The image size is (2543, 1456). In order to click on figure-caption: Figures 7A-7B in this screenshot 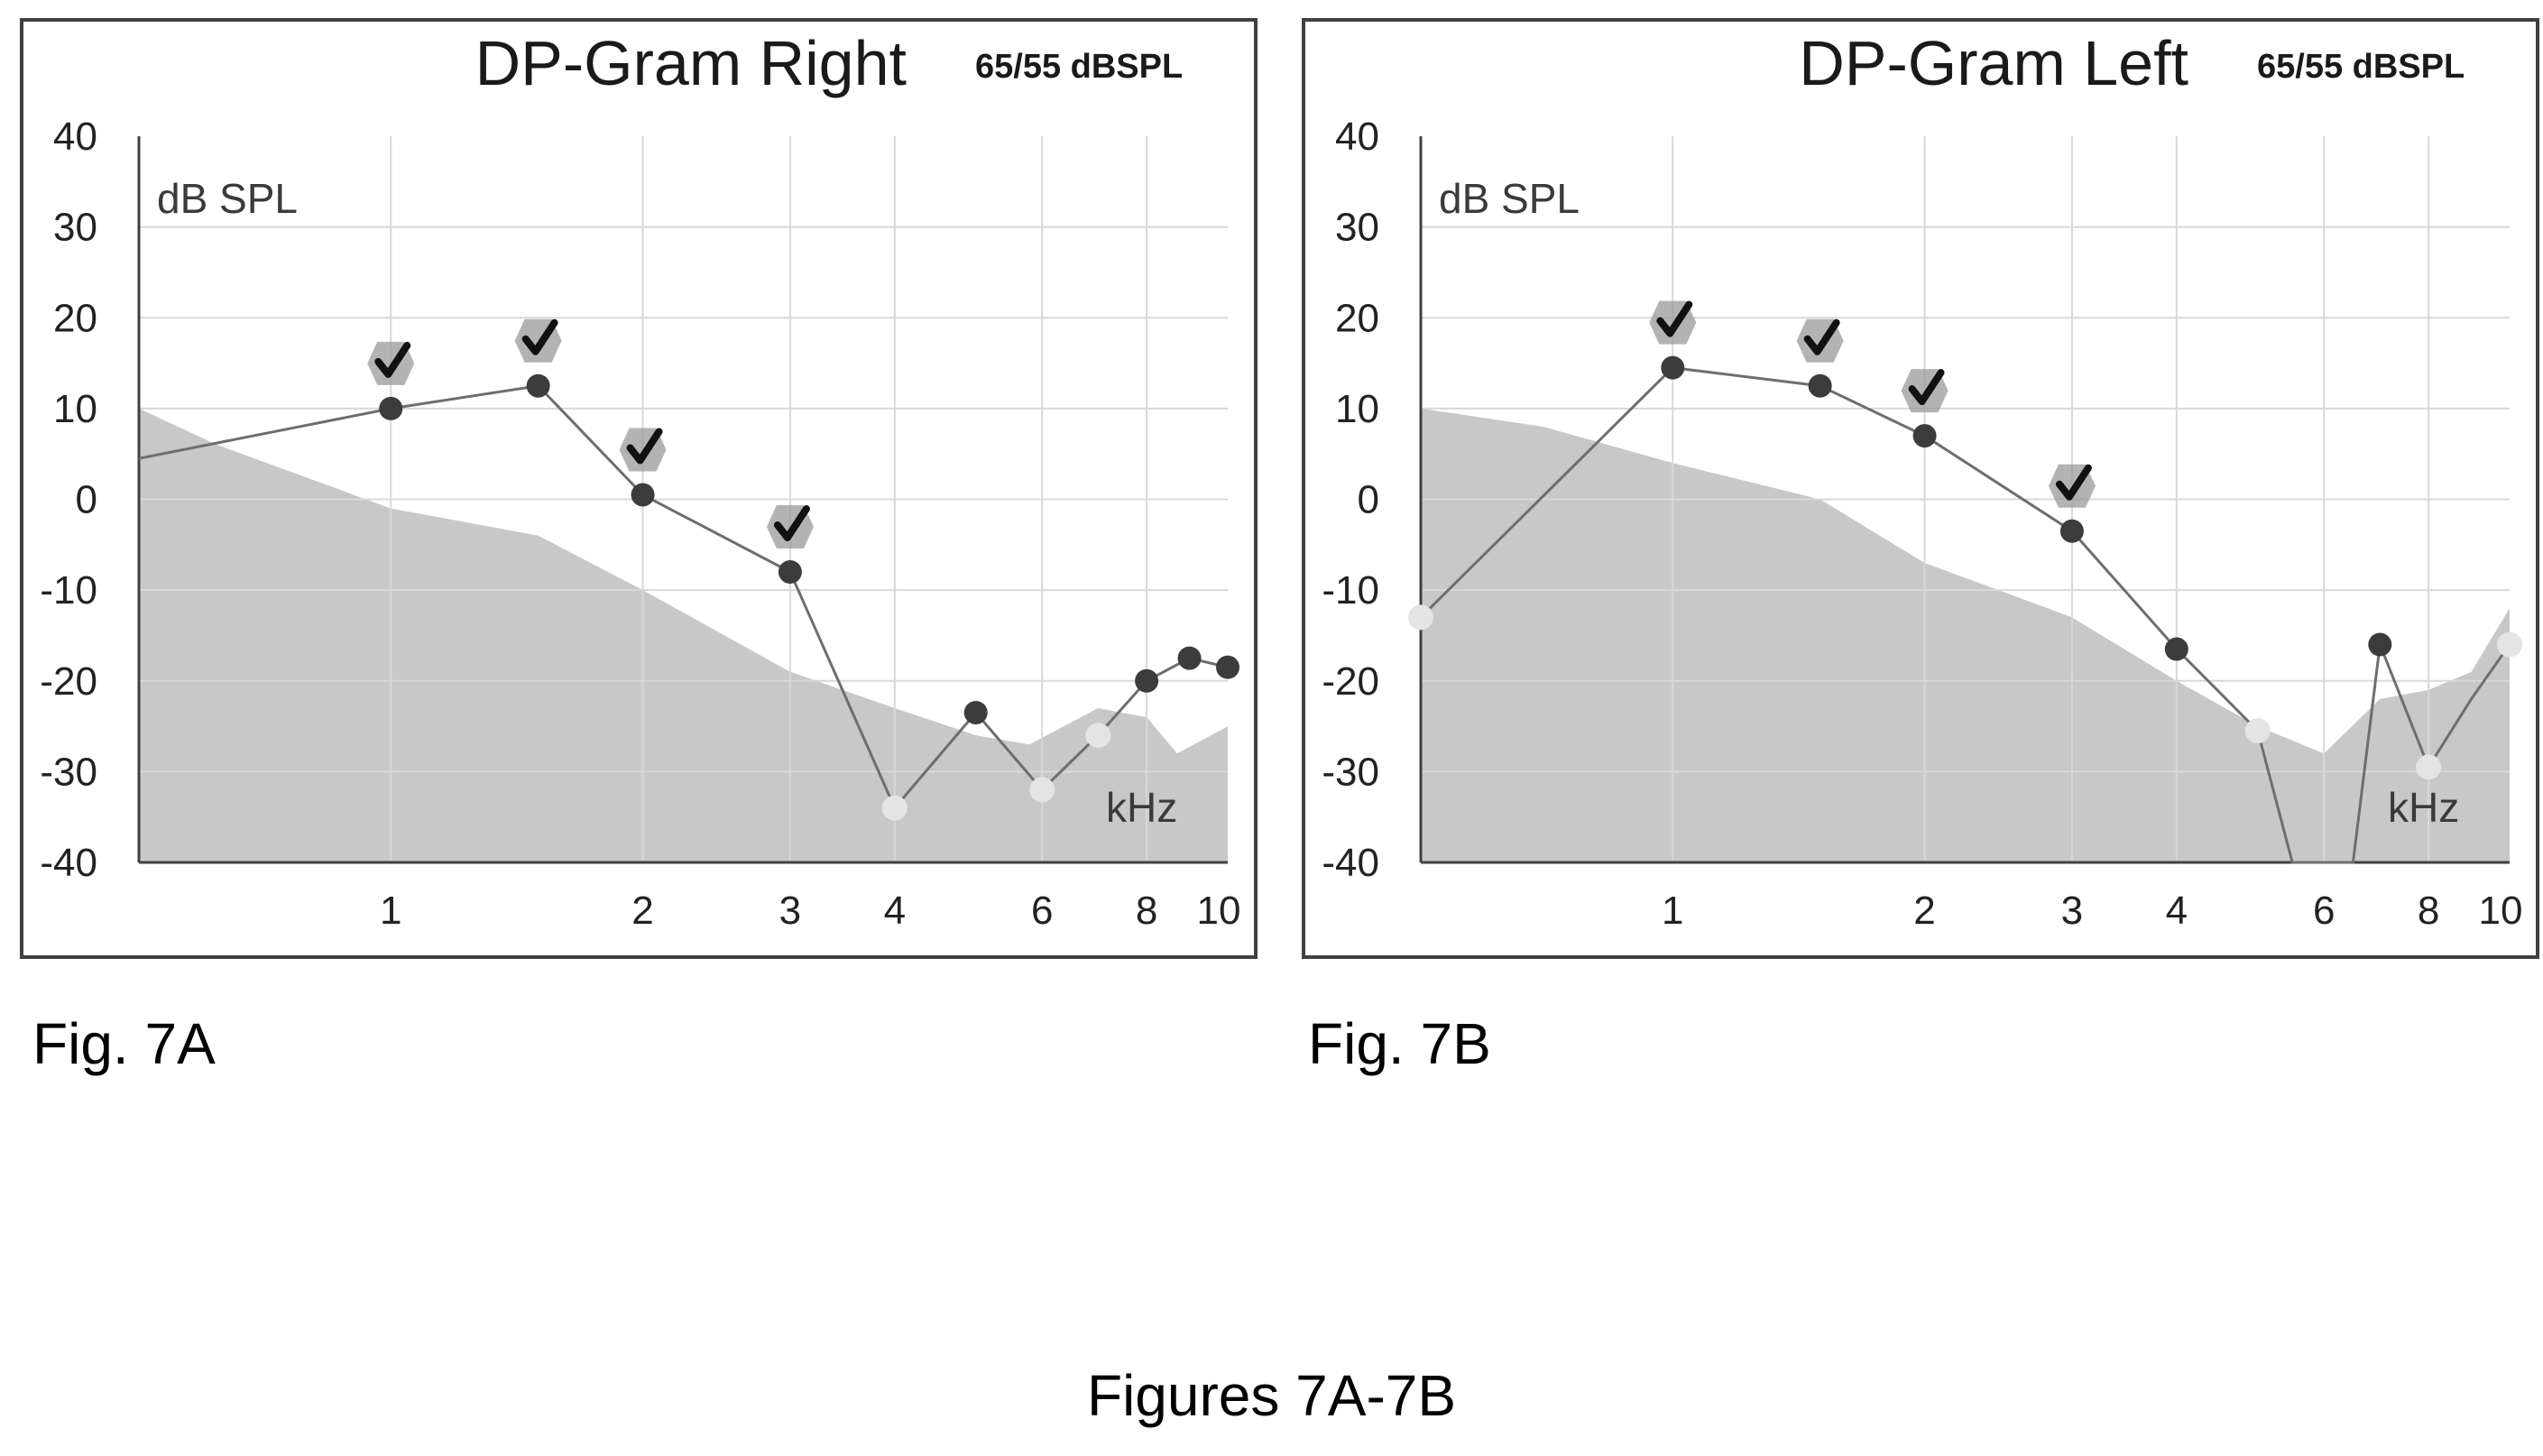, I will do `click(1271, 1395)`.